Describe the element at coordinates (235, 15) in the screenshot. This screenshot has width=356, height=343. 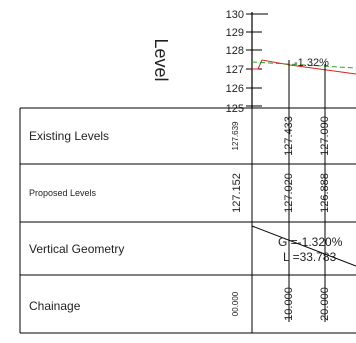
I see `tick-label-130: 130` at that location.